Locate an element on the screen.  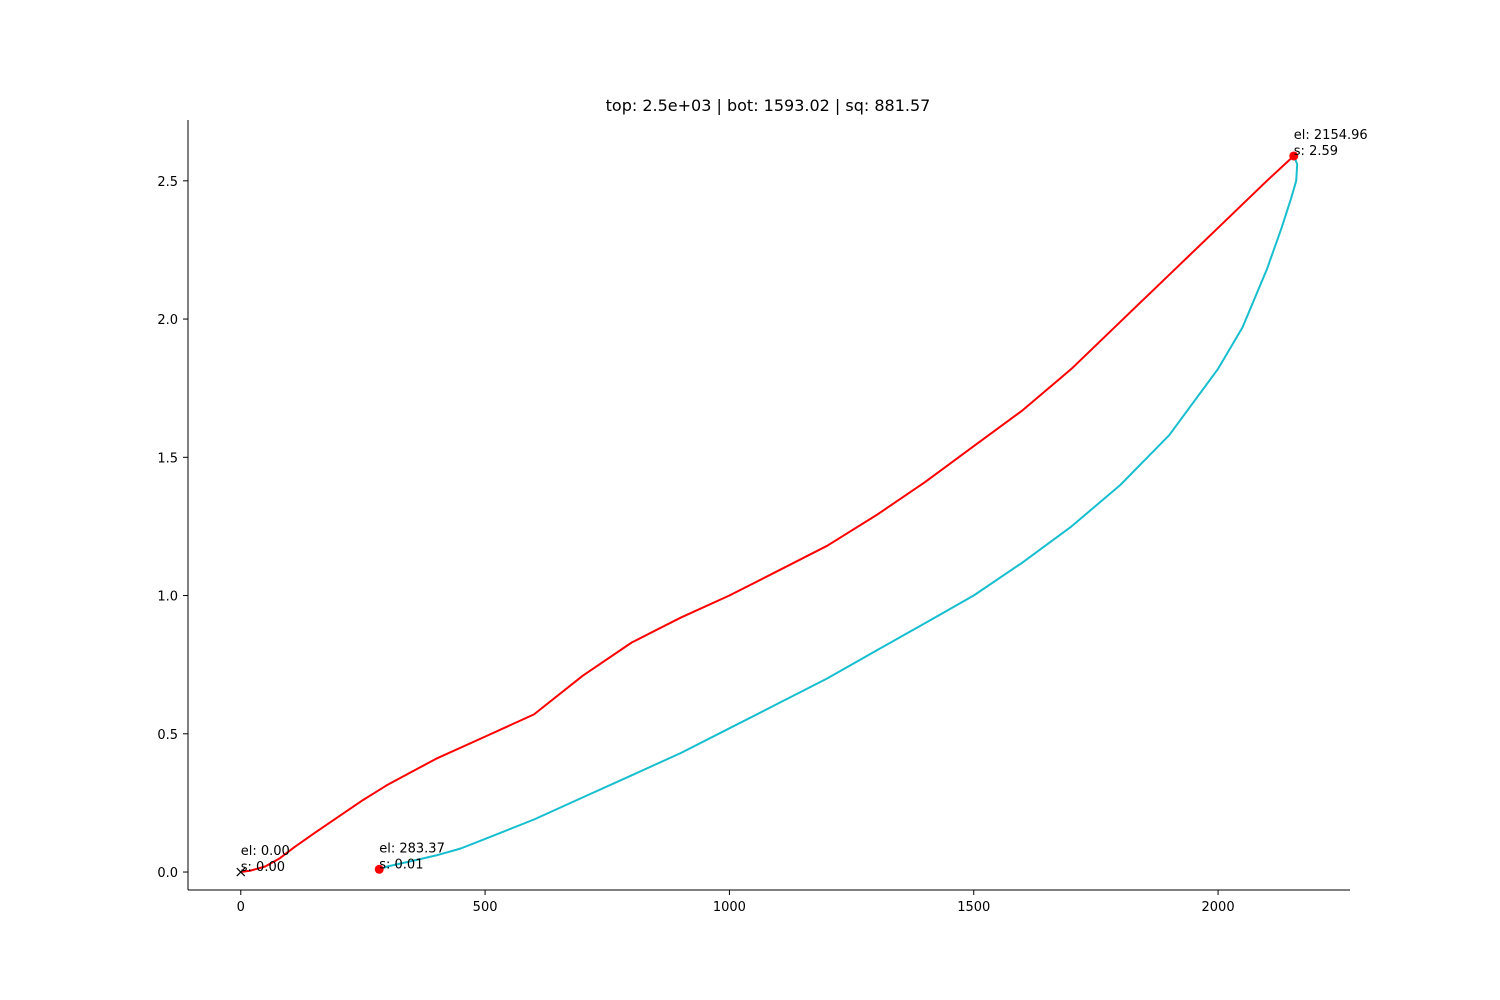
annotation-label: el: 283.37 is located at coordinates (412, 848).